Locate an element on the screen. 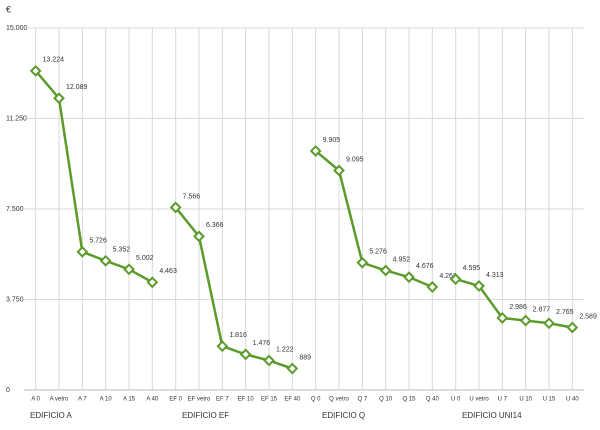 The width and height of the screenshot is (600, 430). x-tick-label: A 10 is located at coordinates (106, 400).